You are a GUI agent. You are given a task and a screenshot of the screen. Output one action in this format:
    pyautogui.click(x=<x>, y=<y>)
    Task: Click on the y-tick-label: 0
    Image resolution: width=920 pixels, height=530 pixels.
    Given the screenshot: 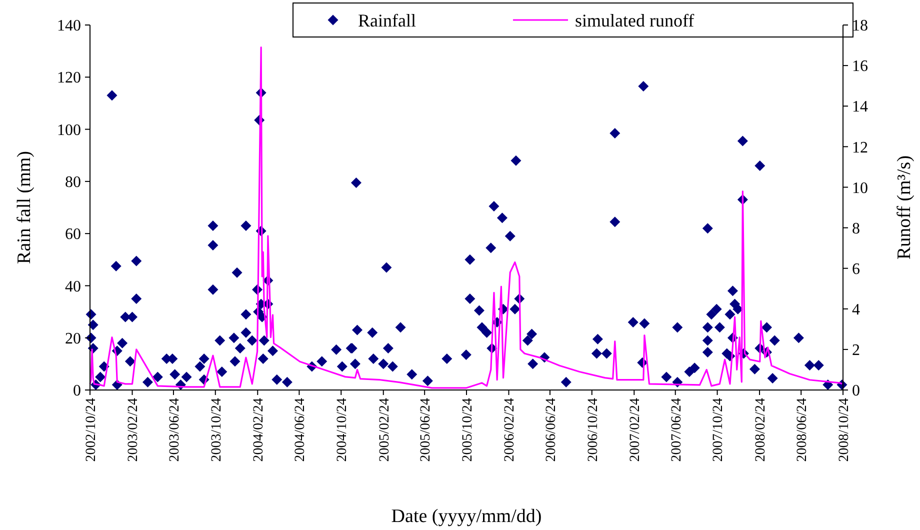 What is the action you would take?
    pyautogui.click(x=77, y=391)
    